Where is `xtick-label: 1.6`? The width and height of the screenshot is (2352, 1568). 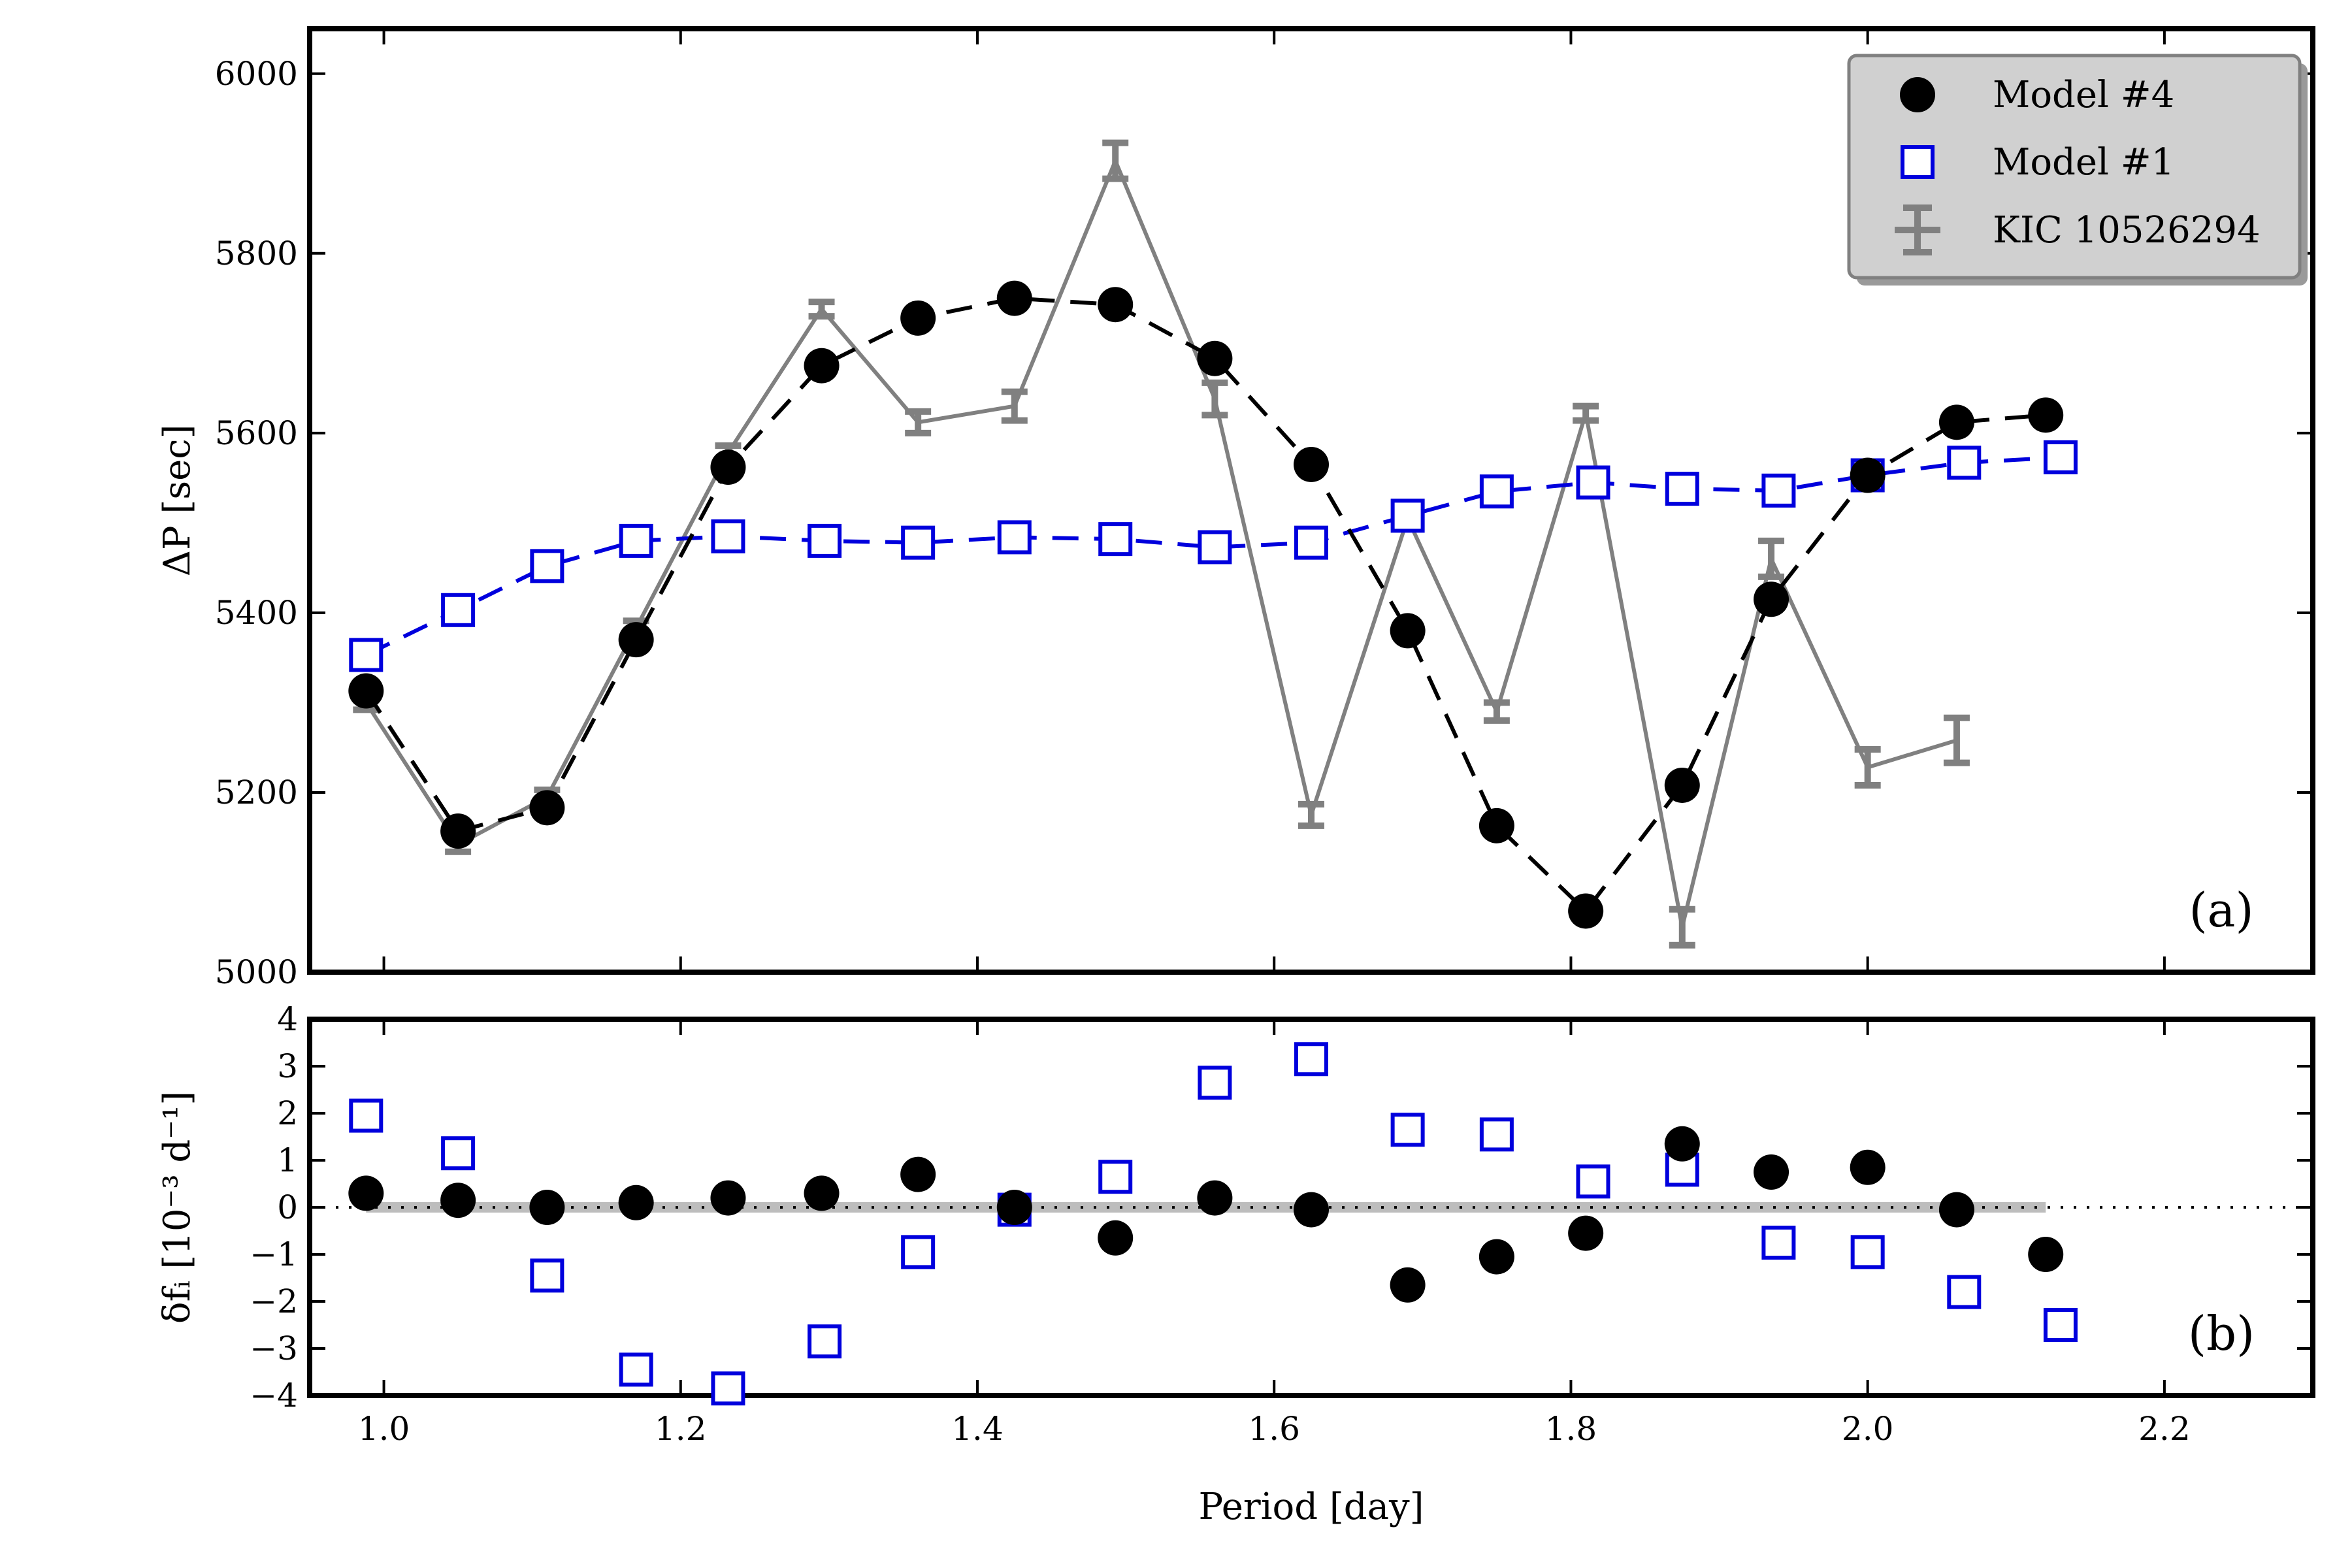
xtick-label: 1.6 is located at coordinates (1274, 1429).